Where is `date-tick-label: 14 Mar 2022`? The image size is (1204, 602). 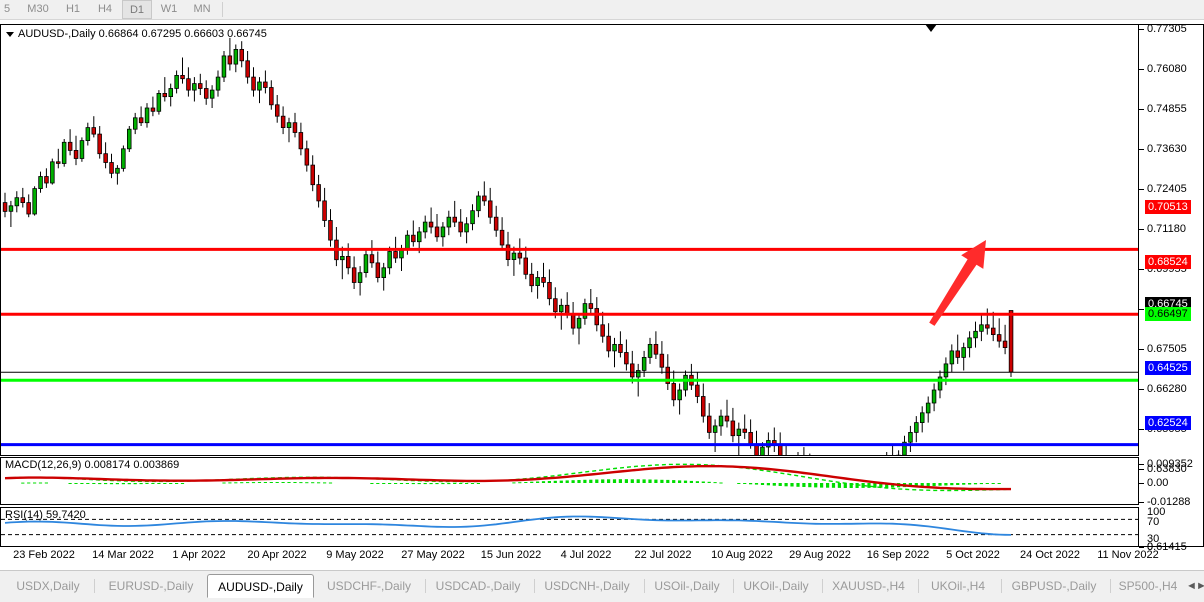 date-tick-label: 14 Mar 2022 is located at coordinates (123, 555).